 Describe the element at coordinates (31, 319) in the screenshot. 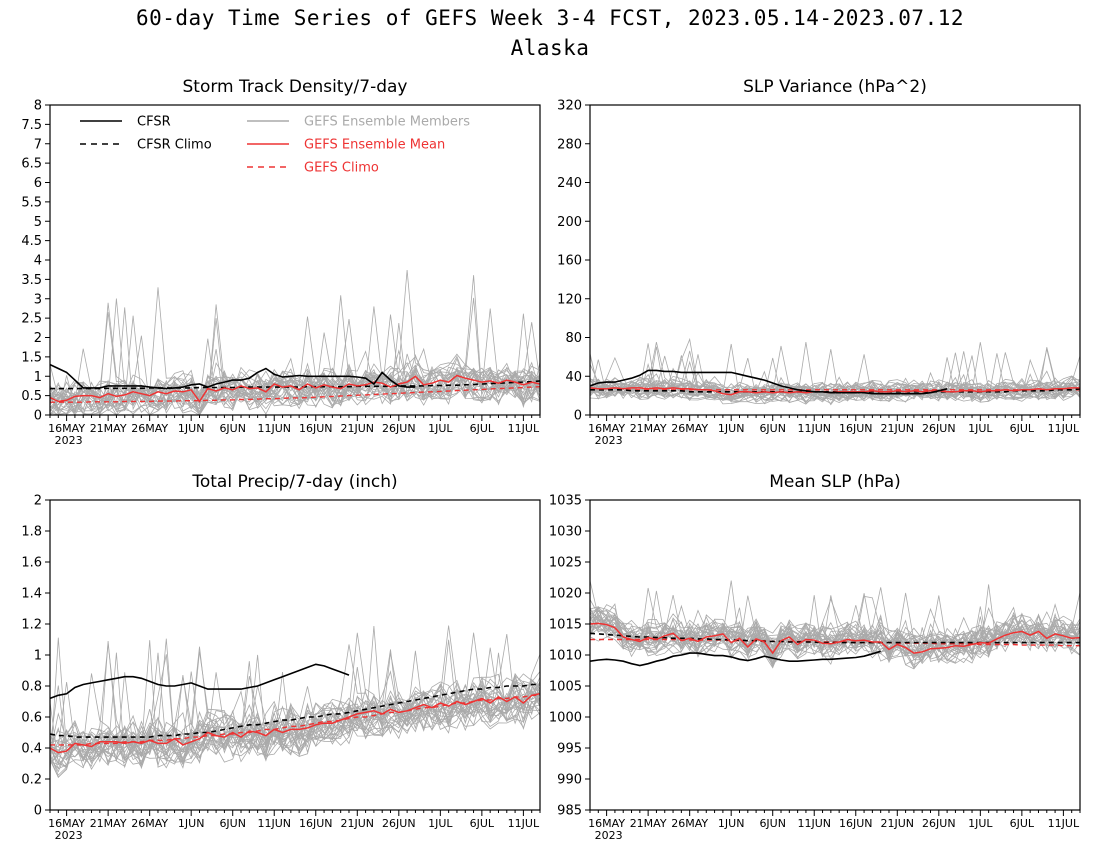

I see `y-tick-label: 2.5` at that location.